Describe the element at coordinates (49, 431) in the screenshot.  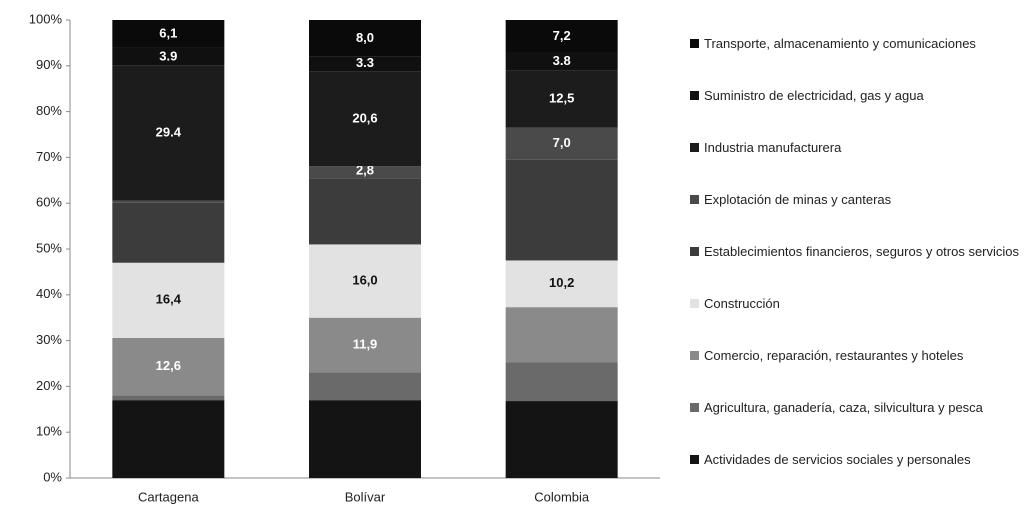
I see `y-tick-label: 10%` at that location.